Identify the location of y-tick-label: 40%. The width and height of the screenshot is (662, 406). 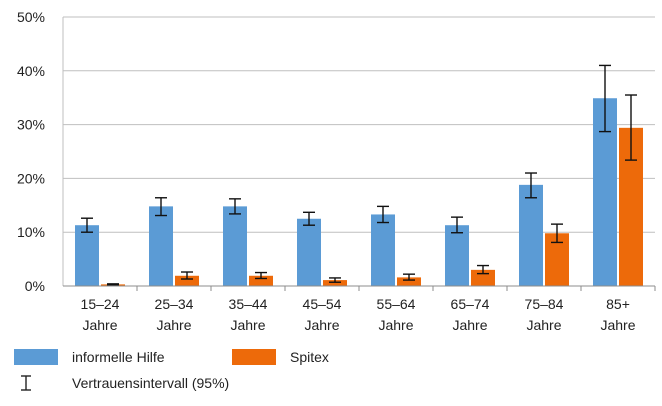
(31, 71).